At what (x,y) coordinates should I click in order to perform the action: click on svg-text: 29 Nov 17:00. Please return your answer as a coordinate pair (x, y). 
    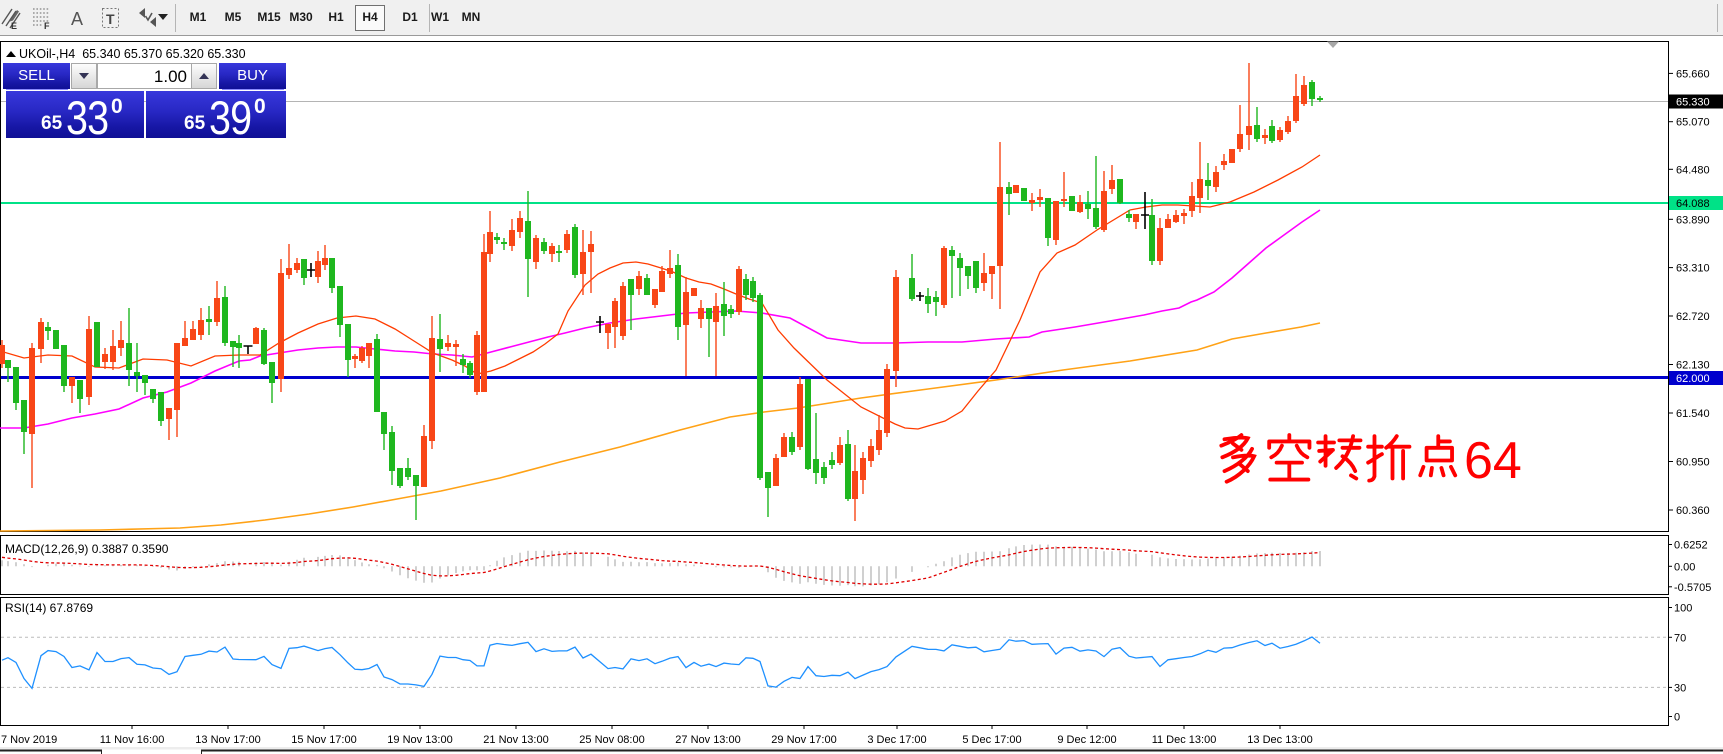
    Looking at the image, I should click on (803, 740).